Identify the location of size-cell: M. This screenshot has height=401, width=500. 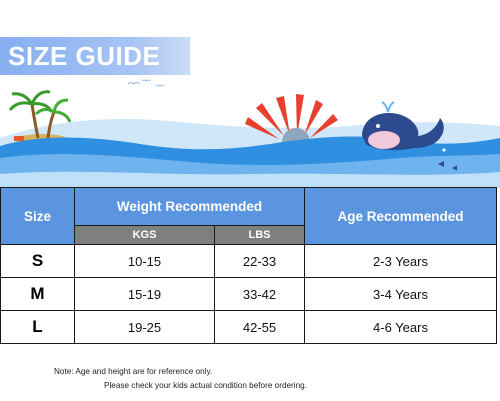
(37, 294).